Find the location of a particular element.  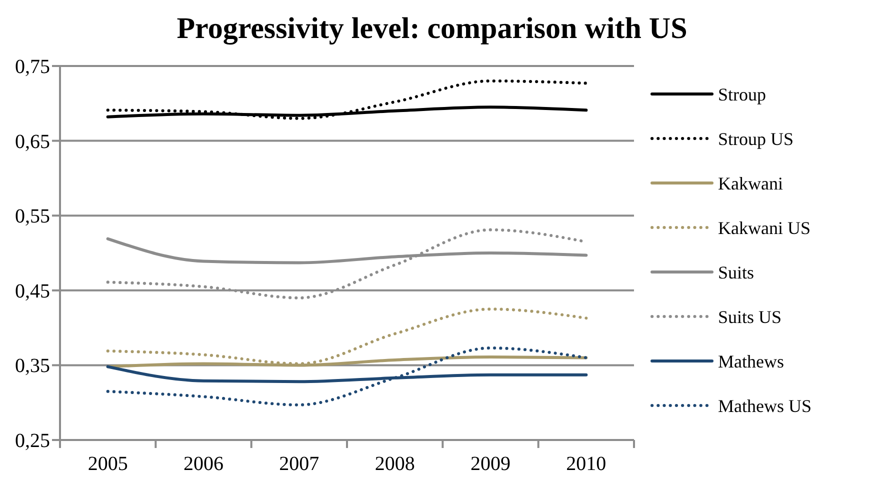

legend-label: Stroup is located at coordinates (742, 94).